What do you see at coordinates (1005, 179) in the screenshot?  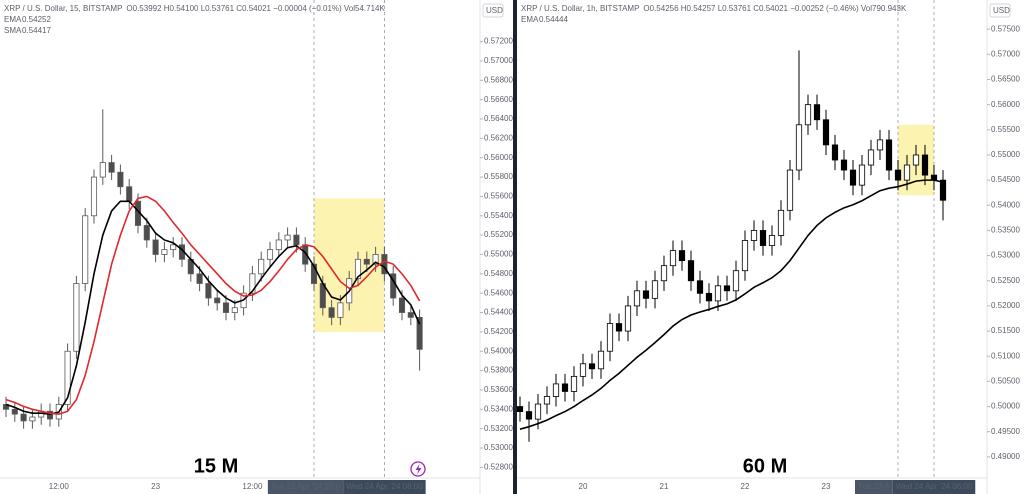 I see `y-tick-label: 0.54500` at bounding box center [1005, 179].